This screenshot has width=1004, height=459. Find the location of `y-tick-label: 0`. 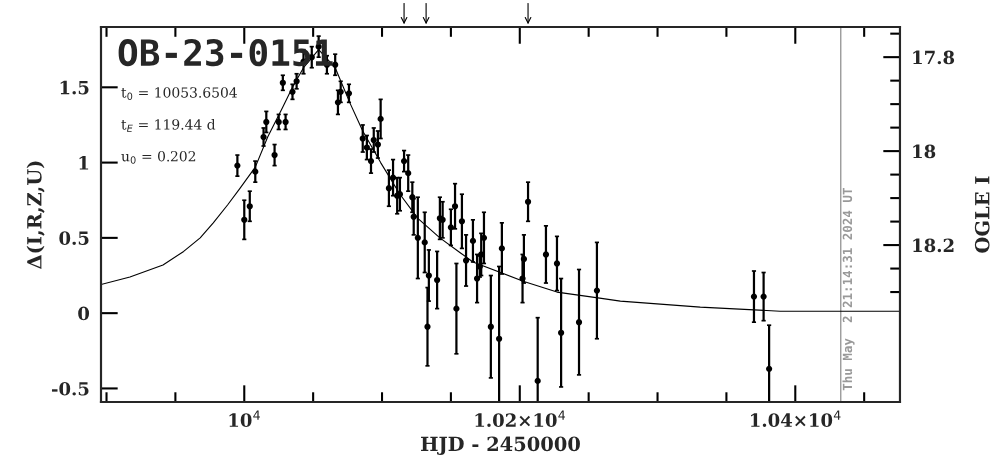

y-tick-label: 0 is located at coordinates (84, 313).